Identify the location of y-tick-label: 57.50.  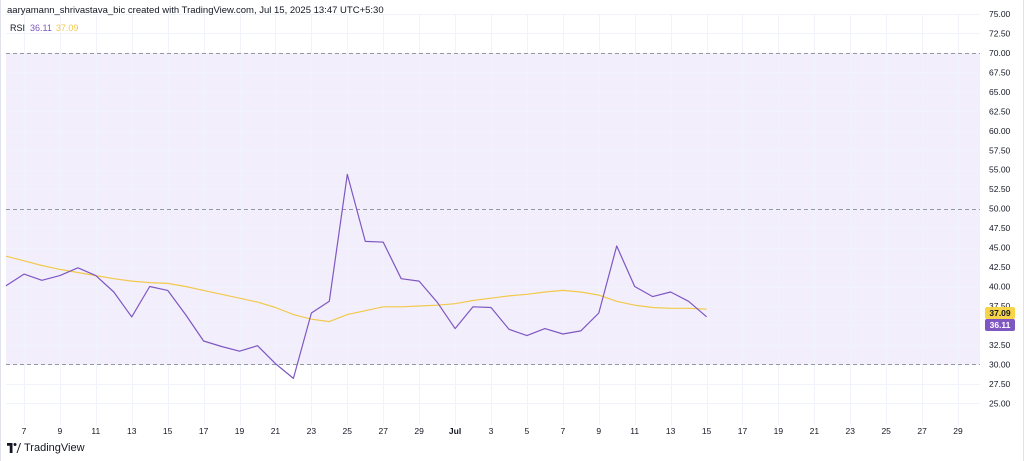
(1000, 150).